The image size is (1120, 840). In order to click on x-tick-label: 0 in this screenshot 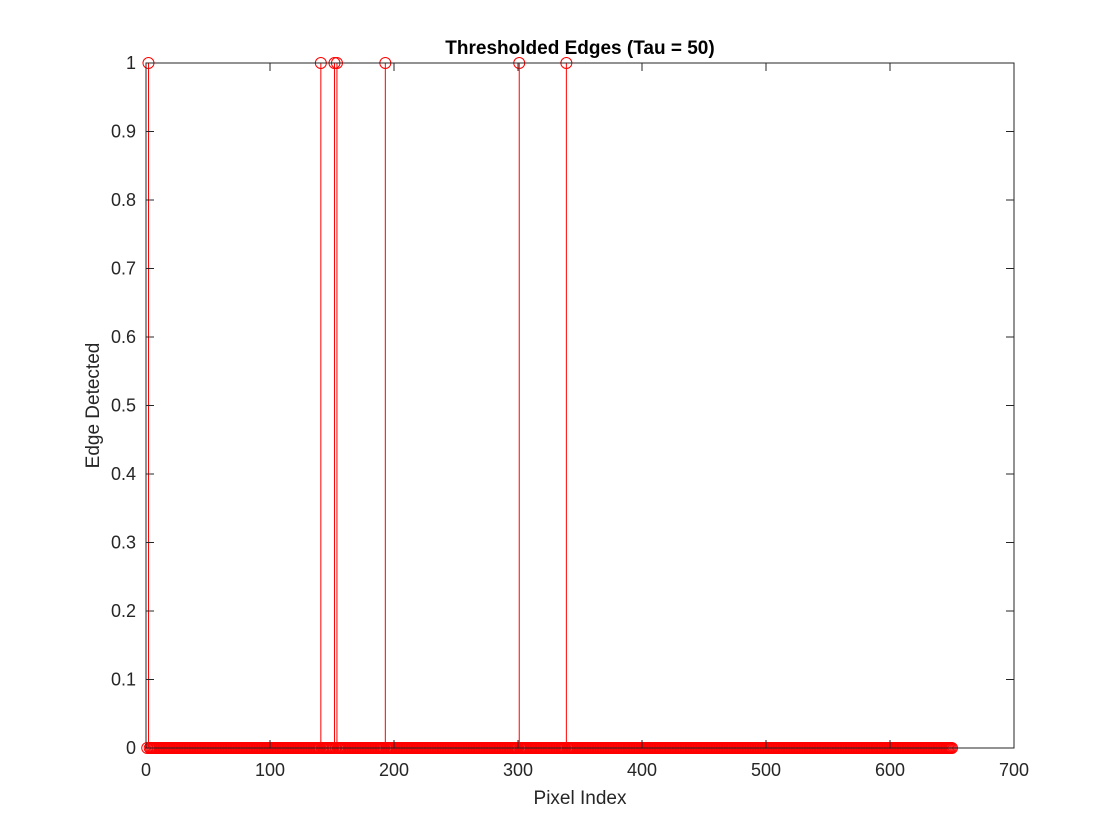, I will do `click(146, 770)`.